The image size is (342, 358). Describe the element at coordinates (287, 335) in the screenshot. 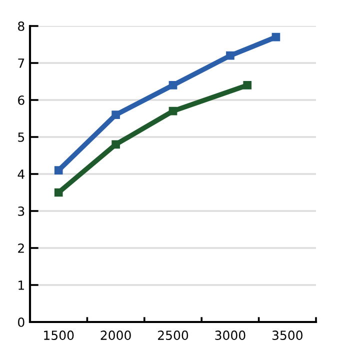

I see `x-tick-label: 3500` at that location.